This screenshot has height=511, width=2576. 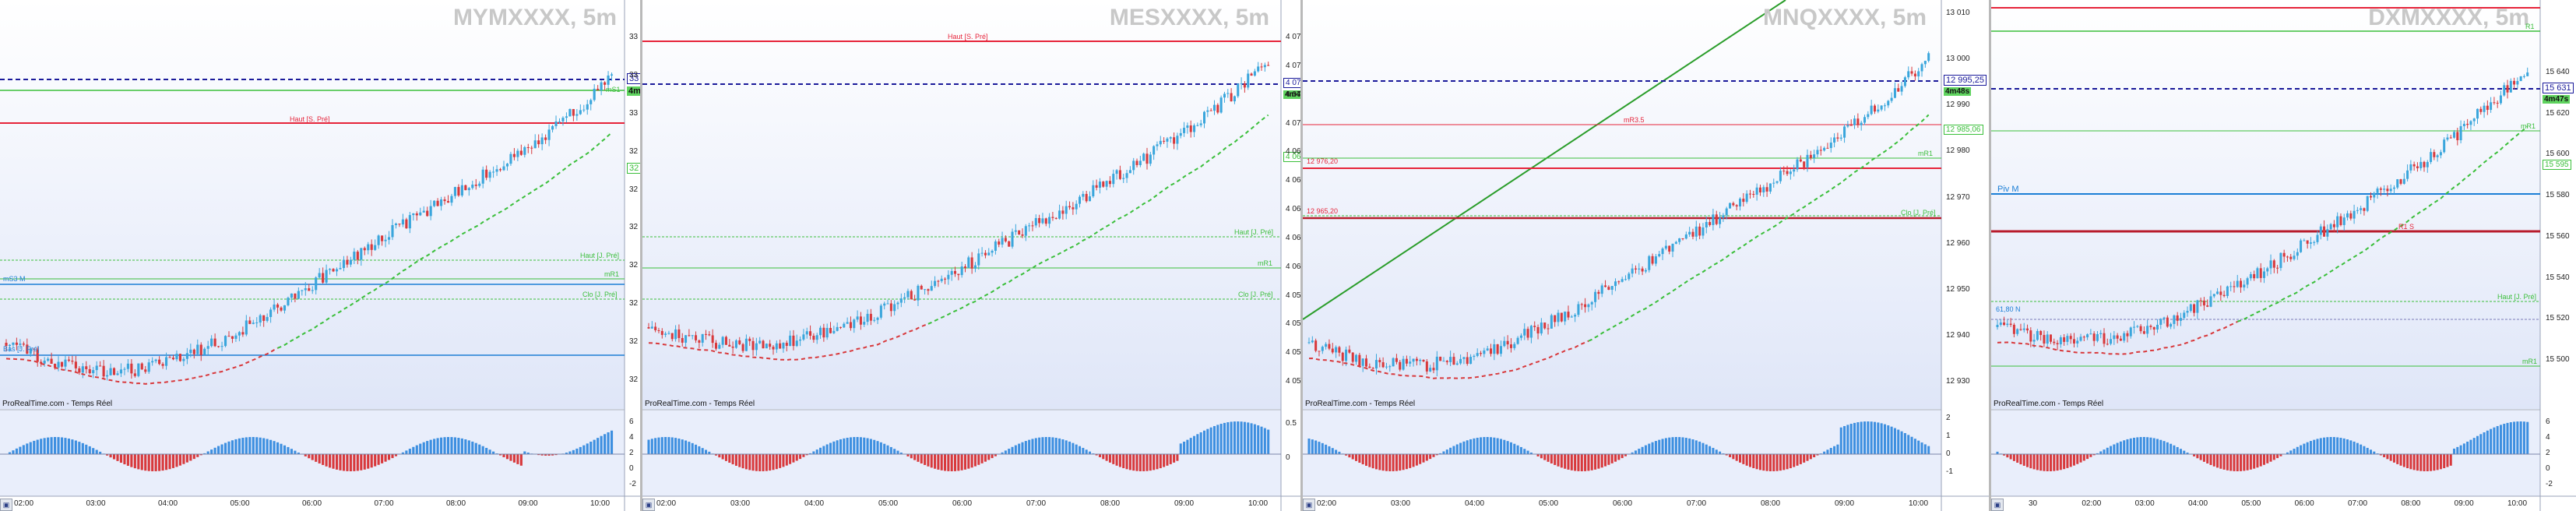 What do you see at coordinates (2033, 503) in the screenshot?
I see `time-tick-label: 30` at bounding box center [2033, 503].